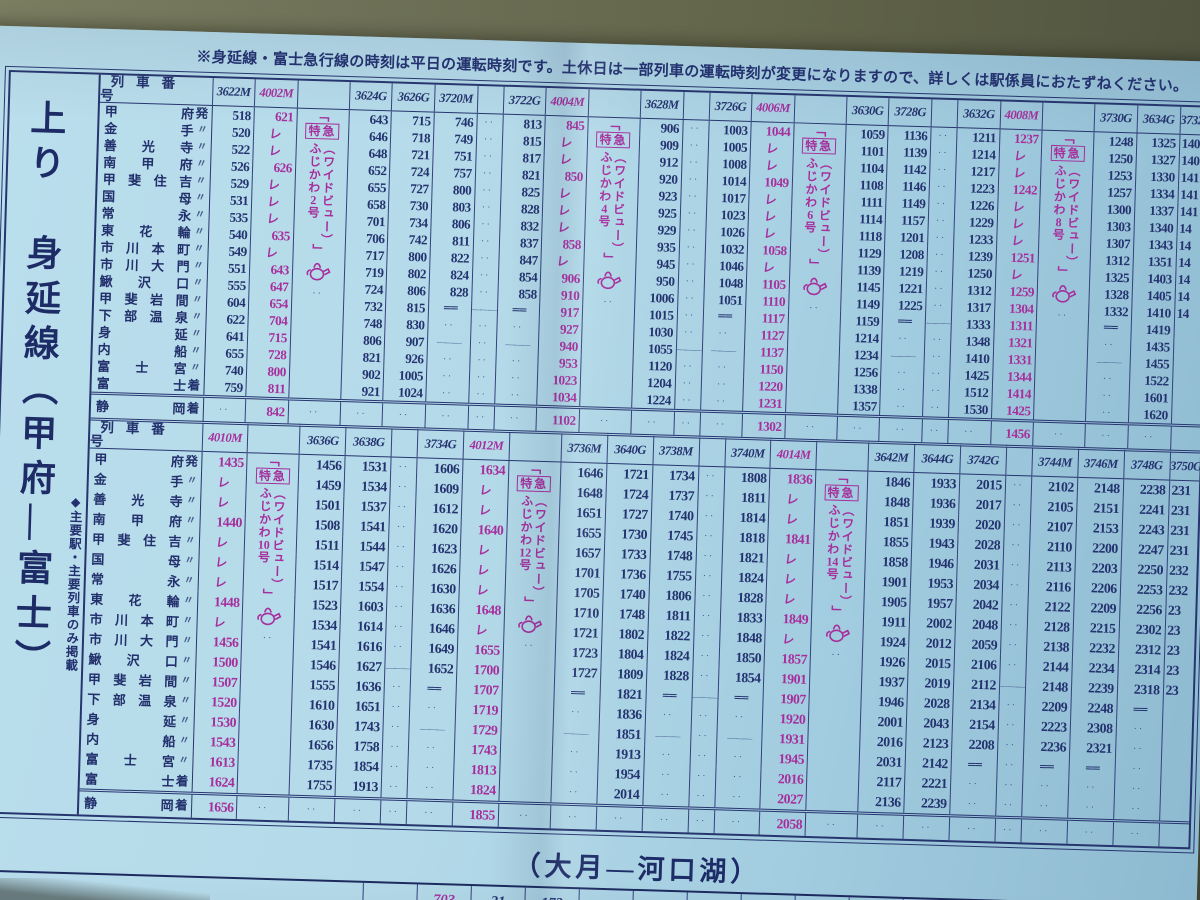 This screenshot has height=900, width=1200. Describe the element at coordinates (784, 759) in the screenshot. I see `time-cell: 1945` at that location.